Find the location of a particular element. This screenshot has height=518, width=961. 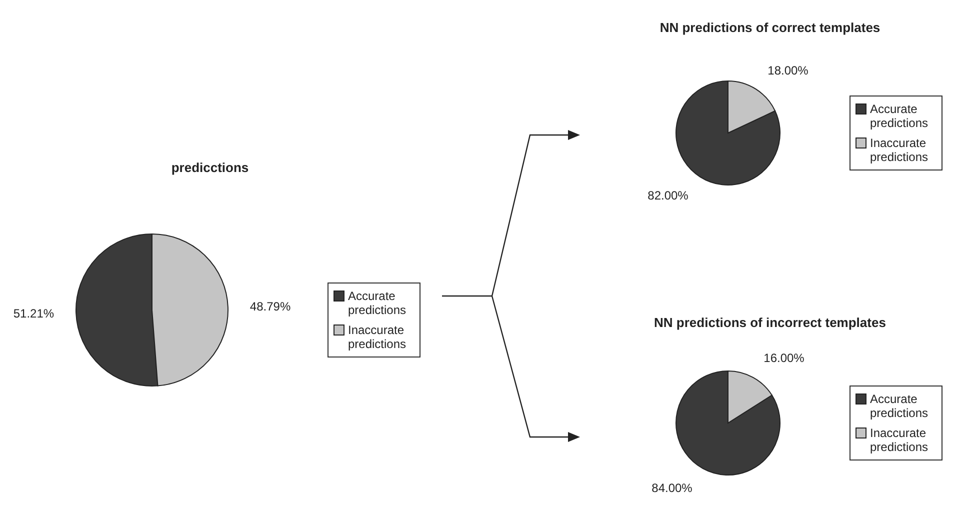

data-label: 82.00% is located at coordinates (668, 195).